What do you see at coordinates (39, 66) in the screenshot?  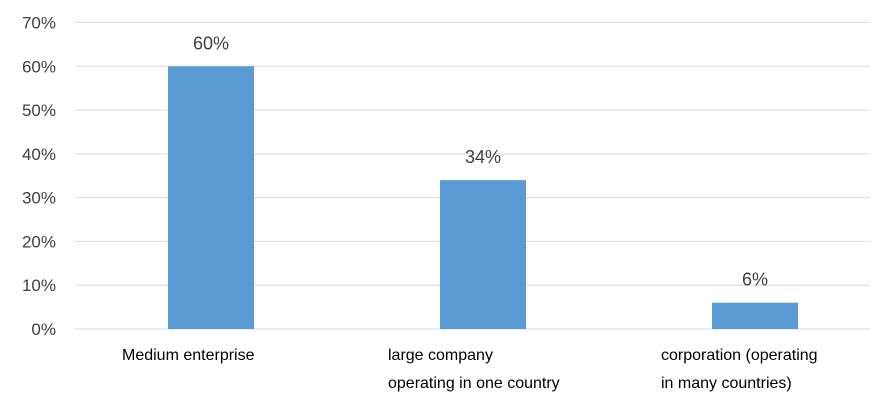 I see `y-tick-label: 60%` at bounding box center [39, 66].